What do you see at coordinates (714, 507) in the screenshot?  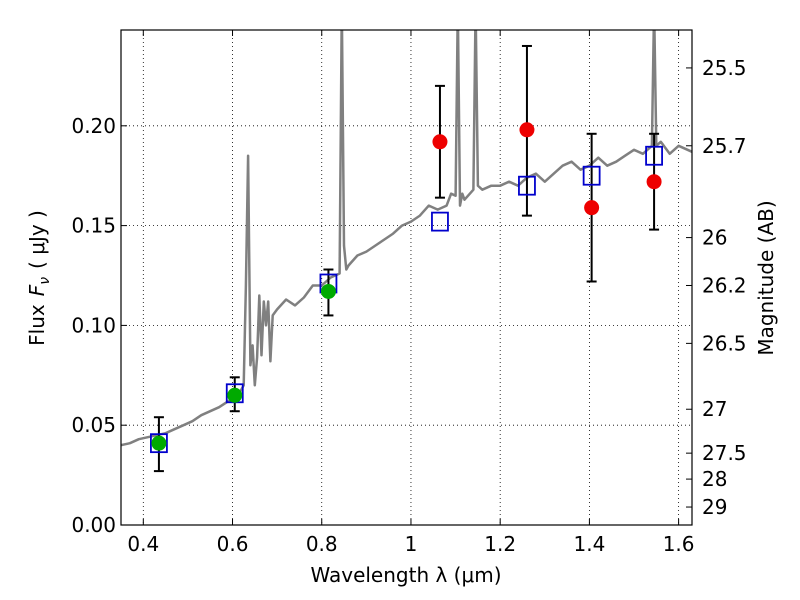 I see `magnitude-tick-label: 29` at bounding box center [714, 507].